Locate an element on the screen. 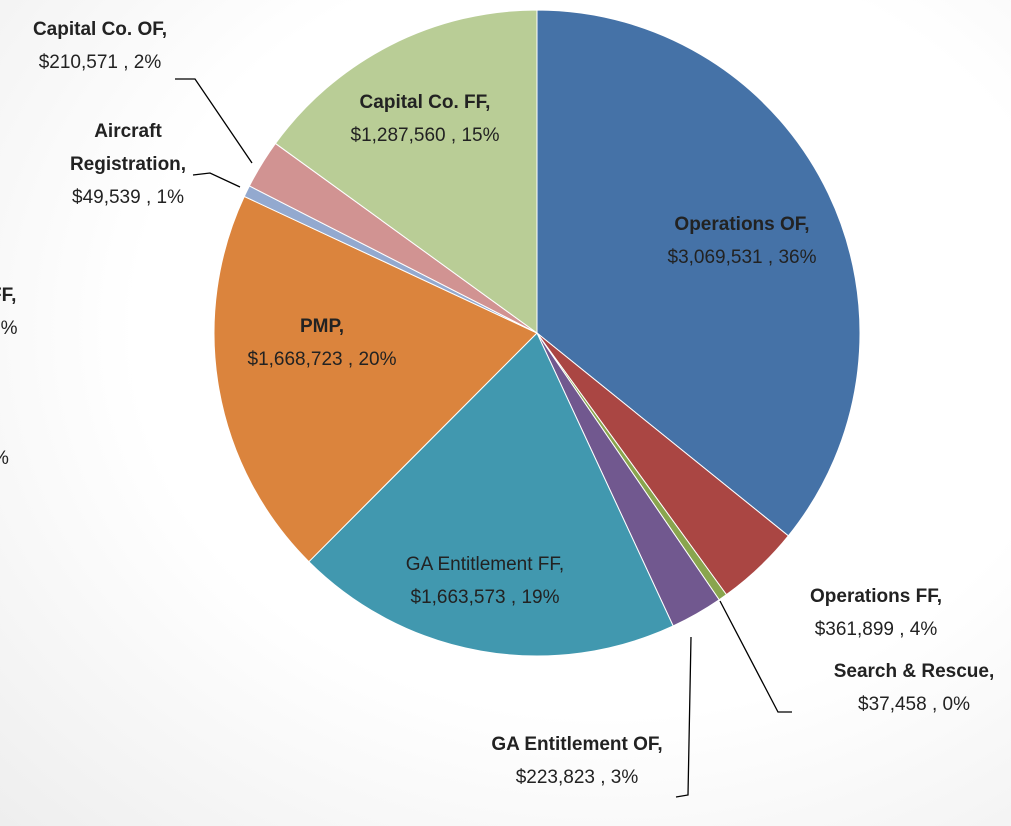  label-name: Capital Co. OF, is located at coordinates (100, 29).